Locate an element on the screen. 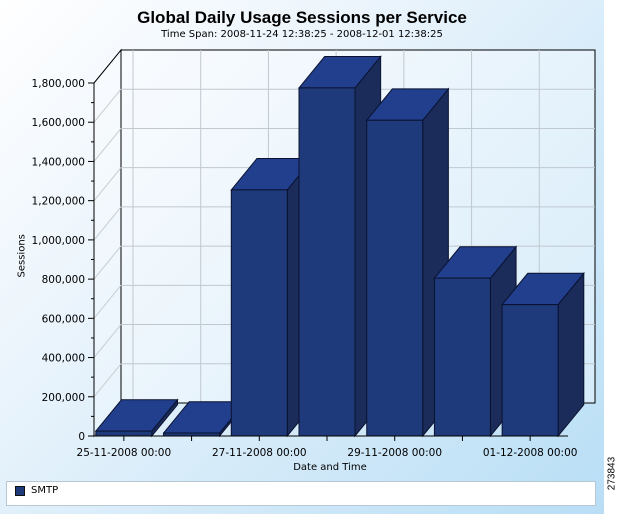 This screenshot has width=619, height=514. svg-text: 1,600,000 is located at coordinates (58, 123).